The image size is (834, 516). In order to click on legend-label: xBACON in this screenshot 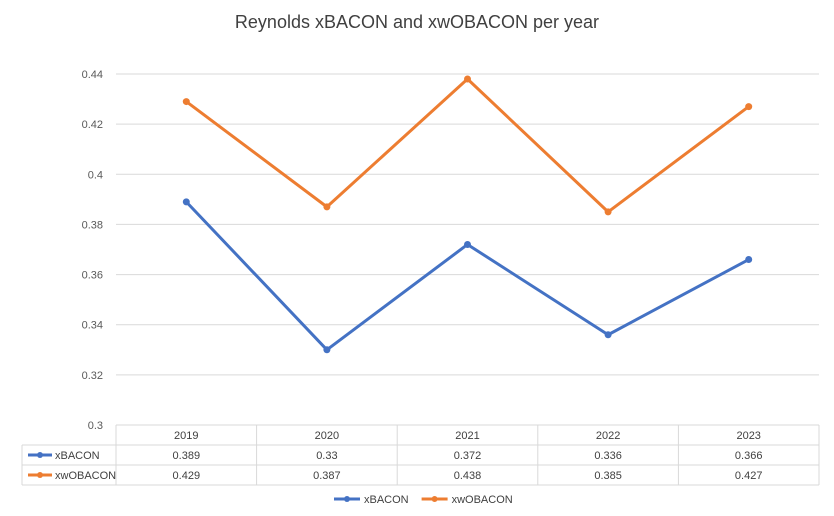, I will do `click(386, 500)`.